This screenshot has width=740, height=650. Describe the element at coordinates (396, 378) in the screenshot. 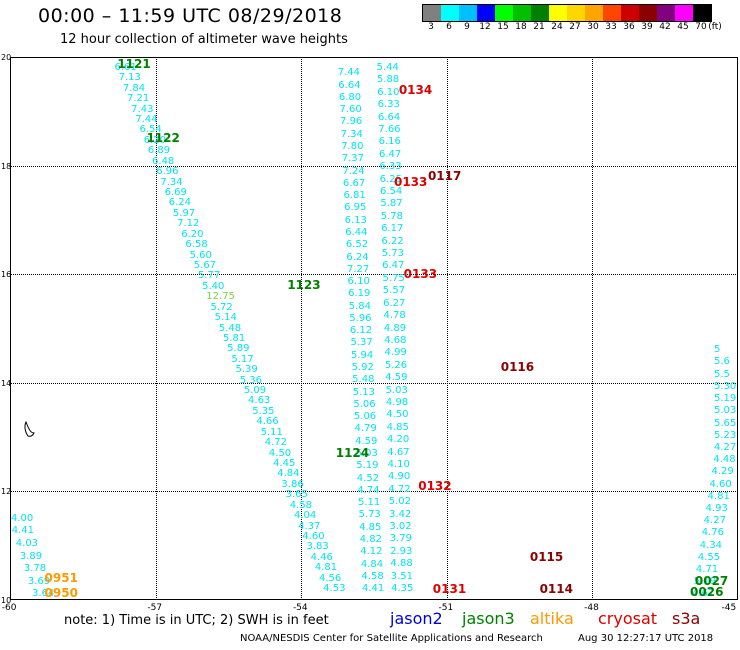

I see `wave-height-reading: 4.59` at that location.